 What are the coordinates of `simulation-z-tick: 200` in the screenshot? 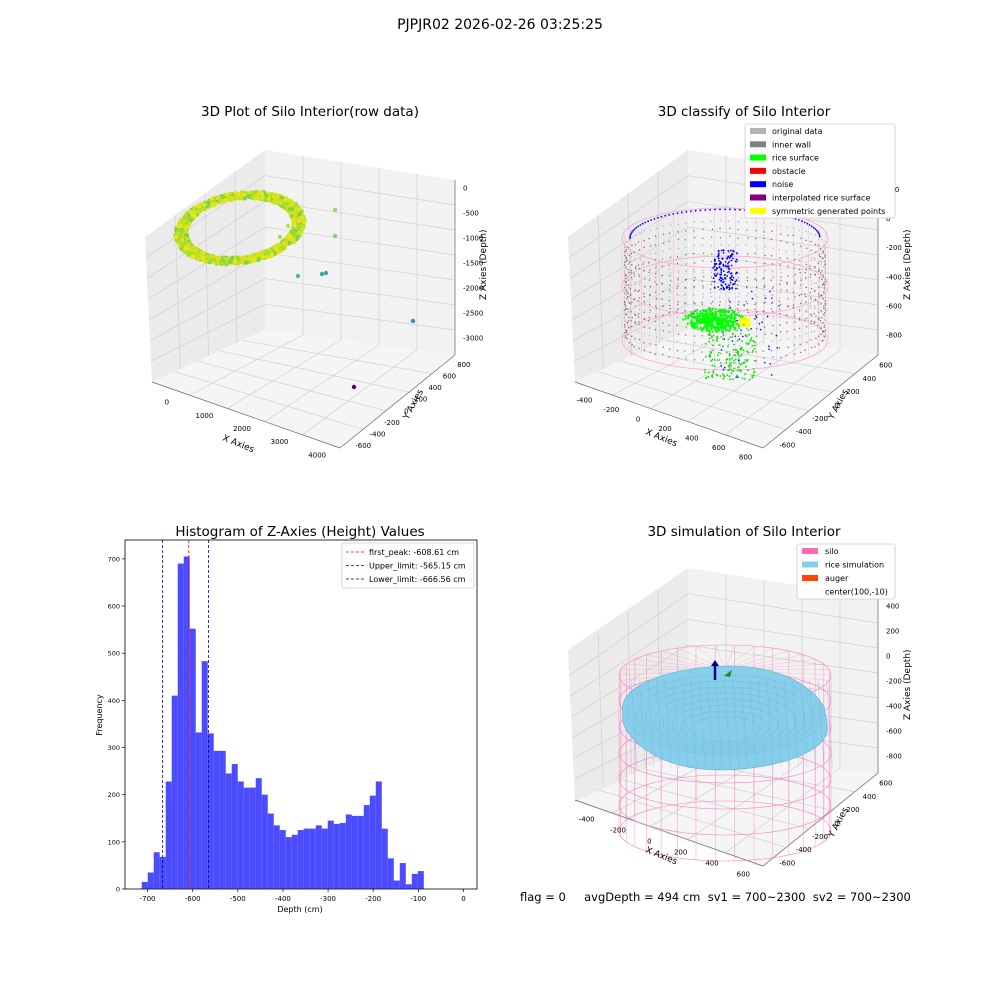 It's located at (892, 632).